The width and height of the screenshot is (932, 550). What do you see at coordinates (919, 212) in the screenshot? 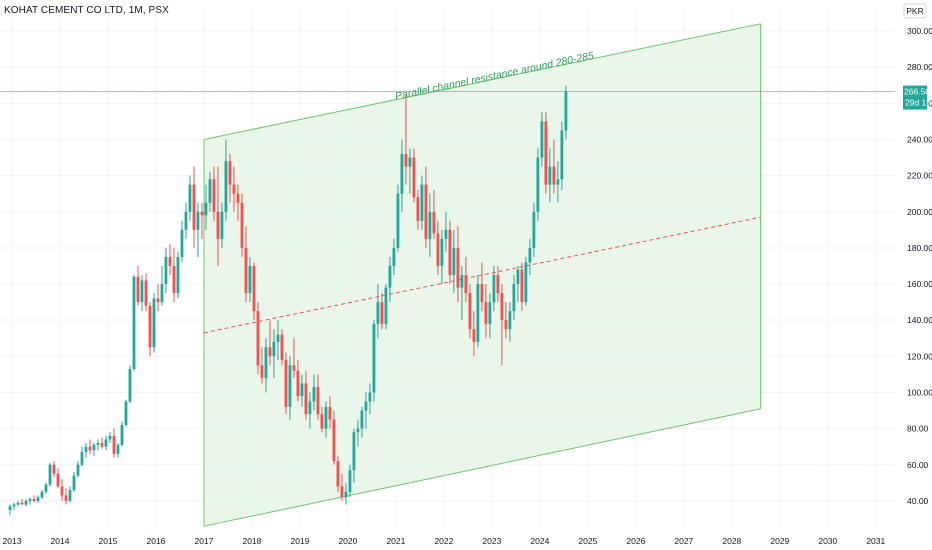
I see `y-tick-label: 200.00` at bounding box center [919, 212].